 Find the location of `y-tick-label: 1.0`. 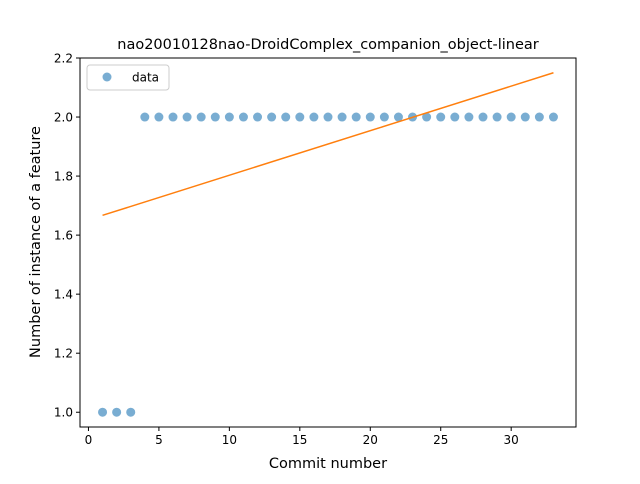

y-tick-label: 1.0 is located at coordinates (63, 413).